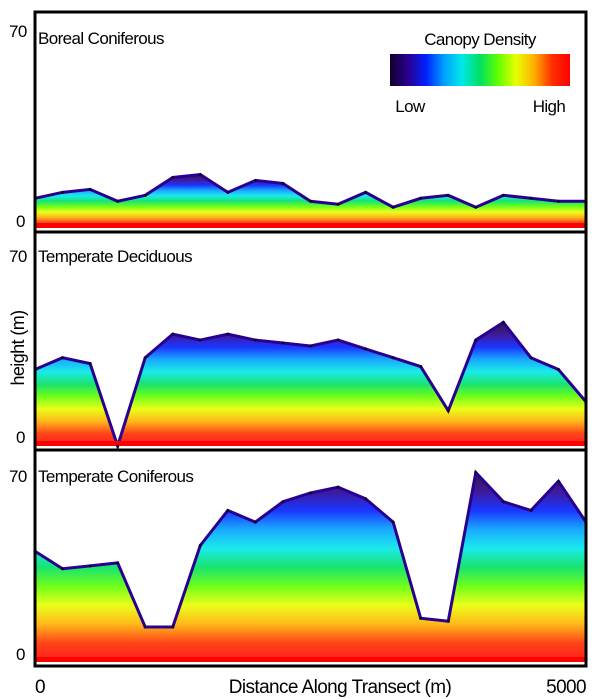 This screenshot has width=595, height=699. What do you see at coordinates (18, 347) in the screenshot?
I see `y-axis-label: height (m)` at bounding box center [18, 347].